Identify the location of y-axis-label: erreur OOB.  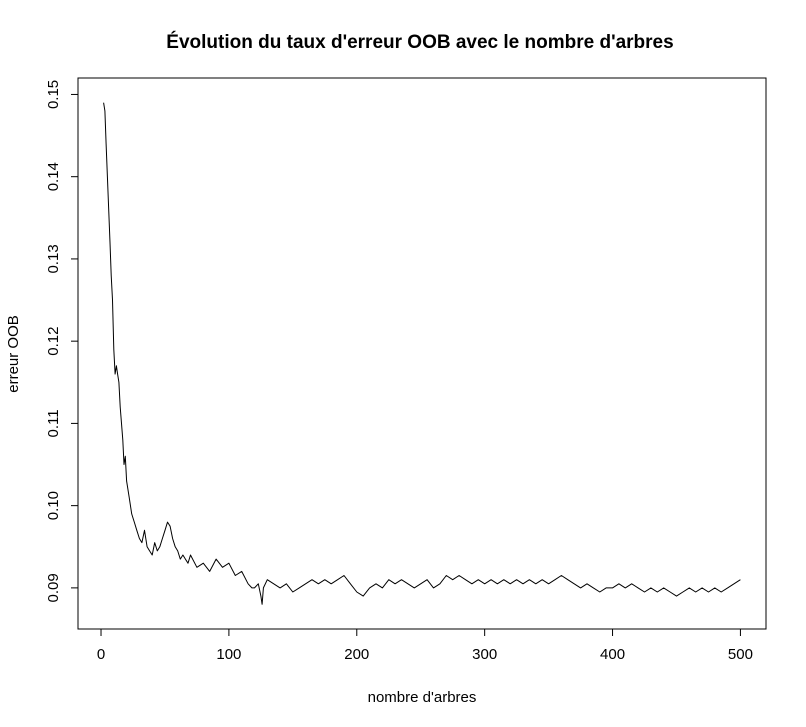
(13, 354).